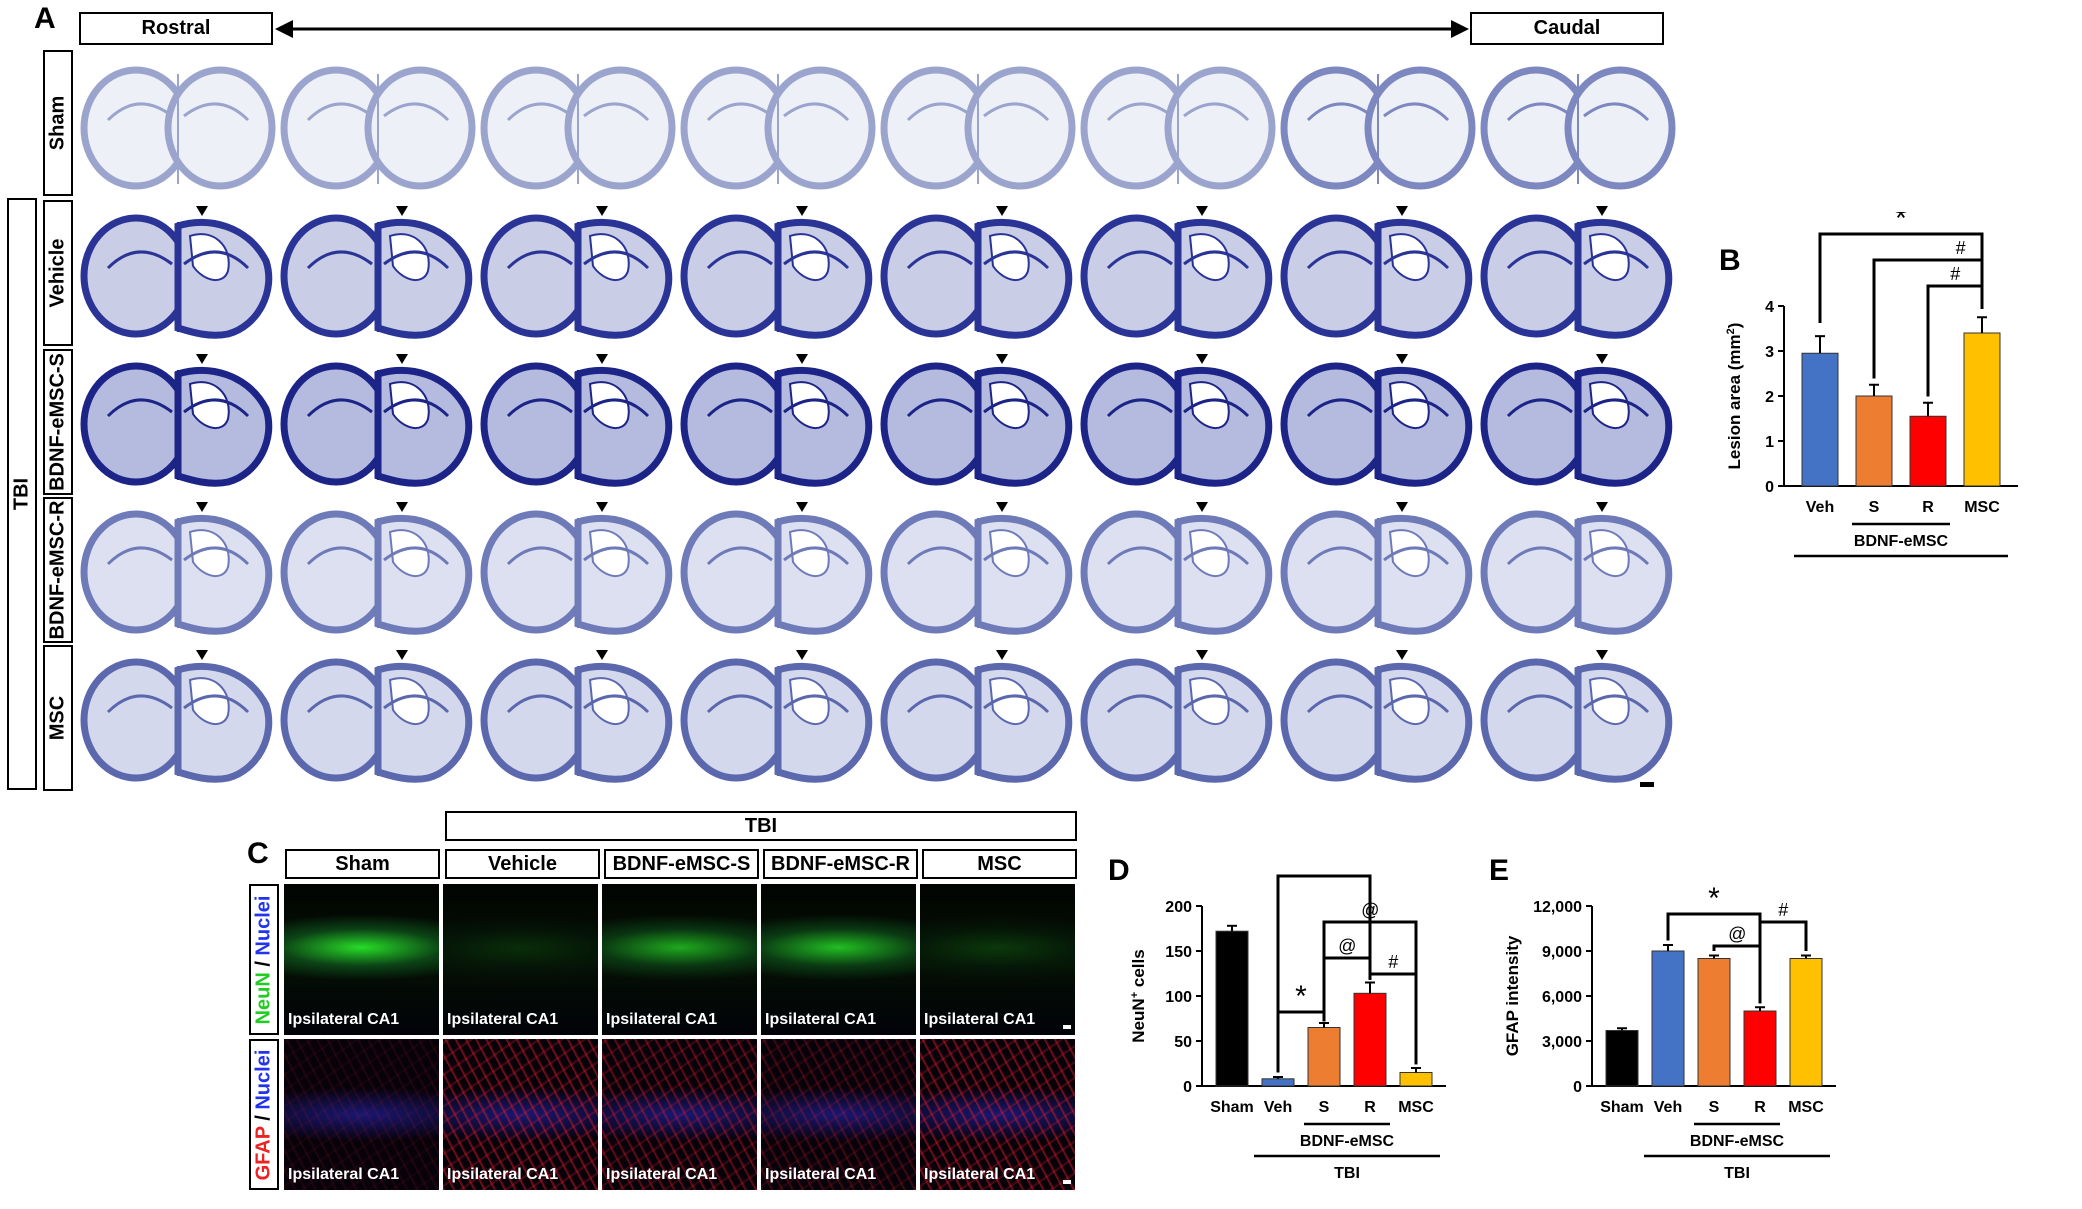 This screenshot has width=2082, height=1209. Describe the element at coordinates (22, 494) in the screenshot. I see `tbi-side-label: TBI` at that location.